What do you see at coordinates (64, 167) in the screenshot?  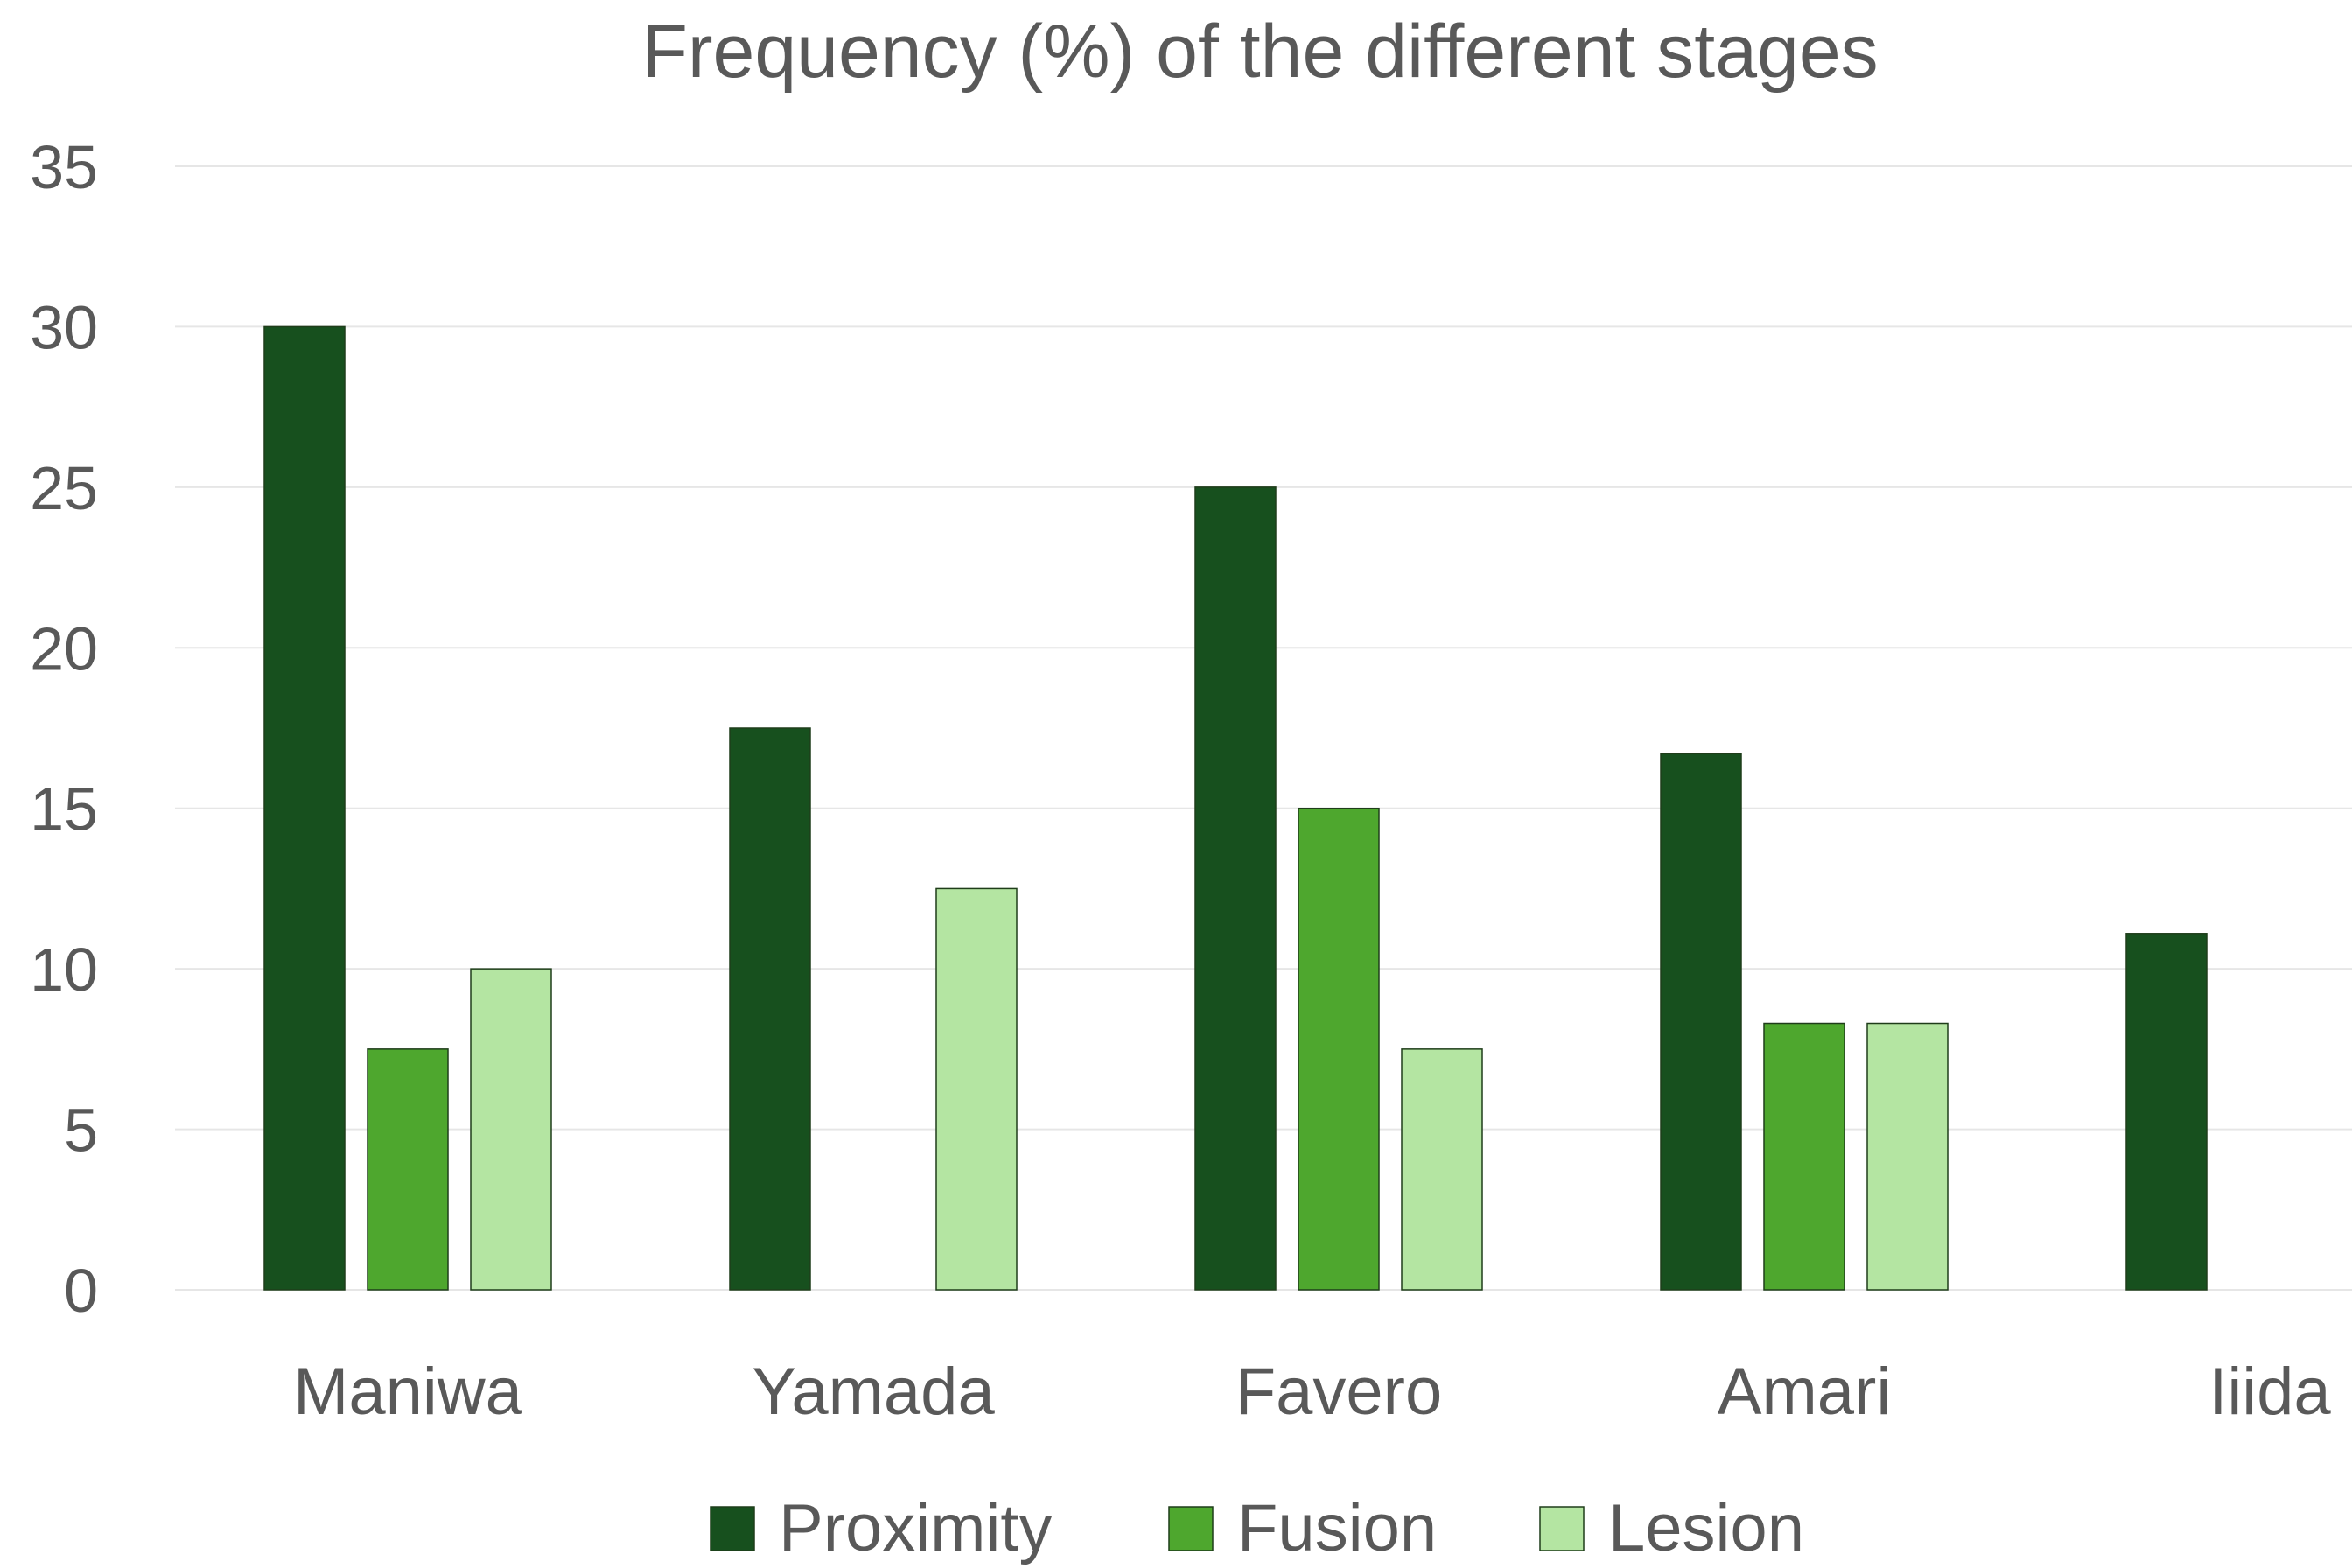 I see `y-tick-label-35: 35` at bounding box center [64, 167].